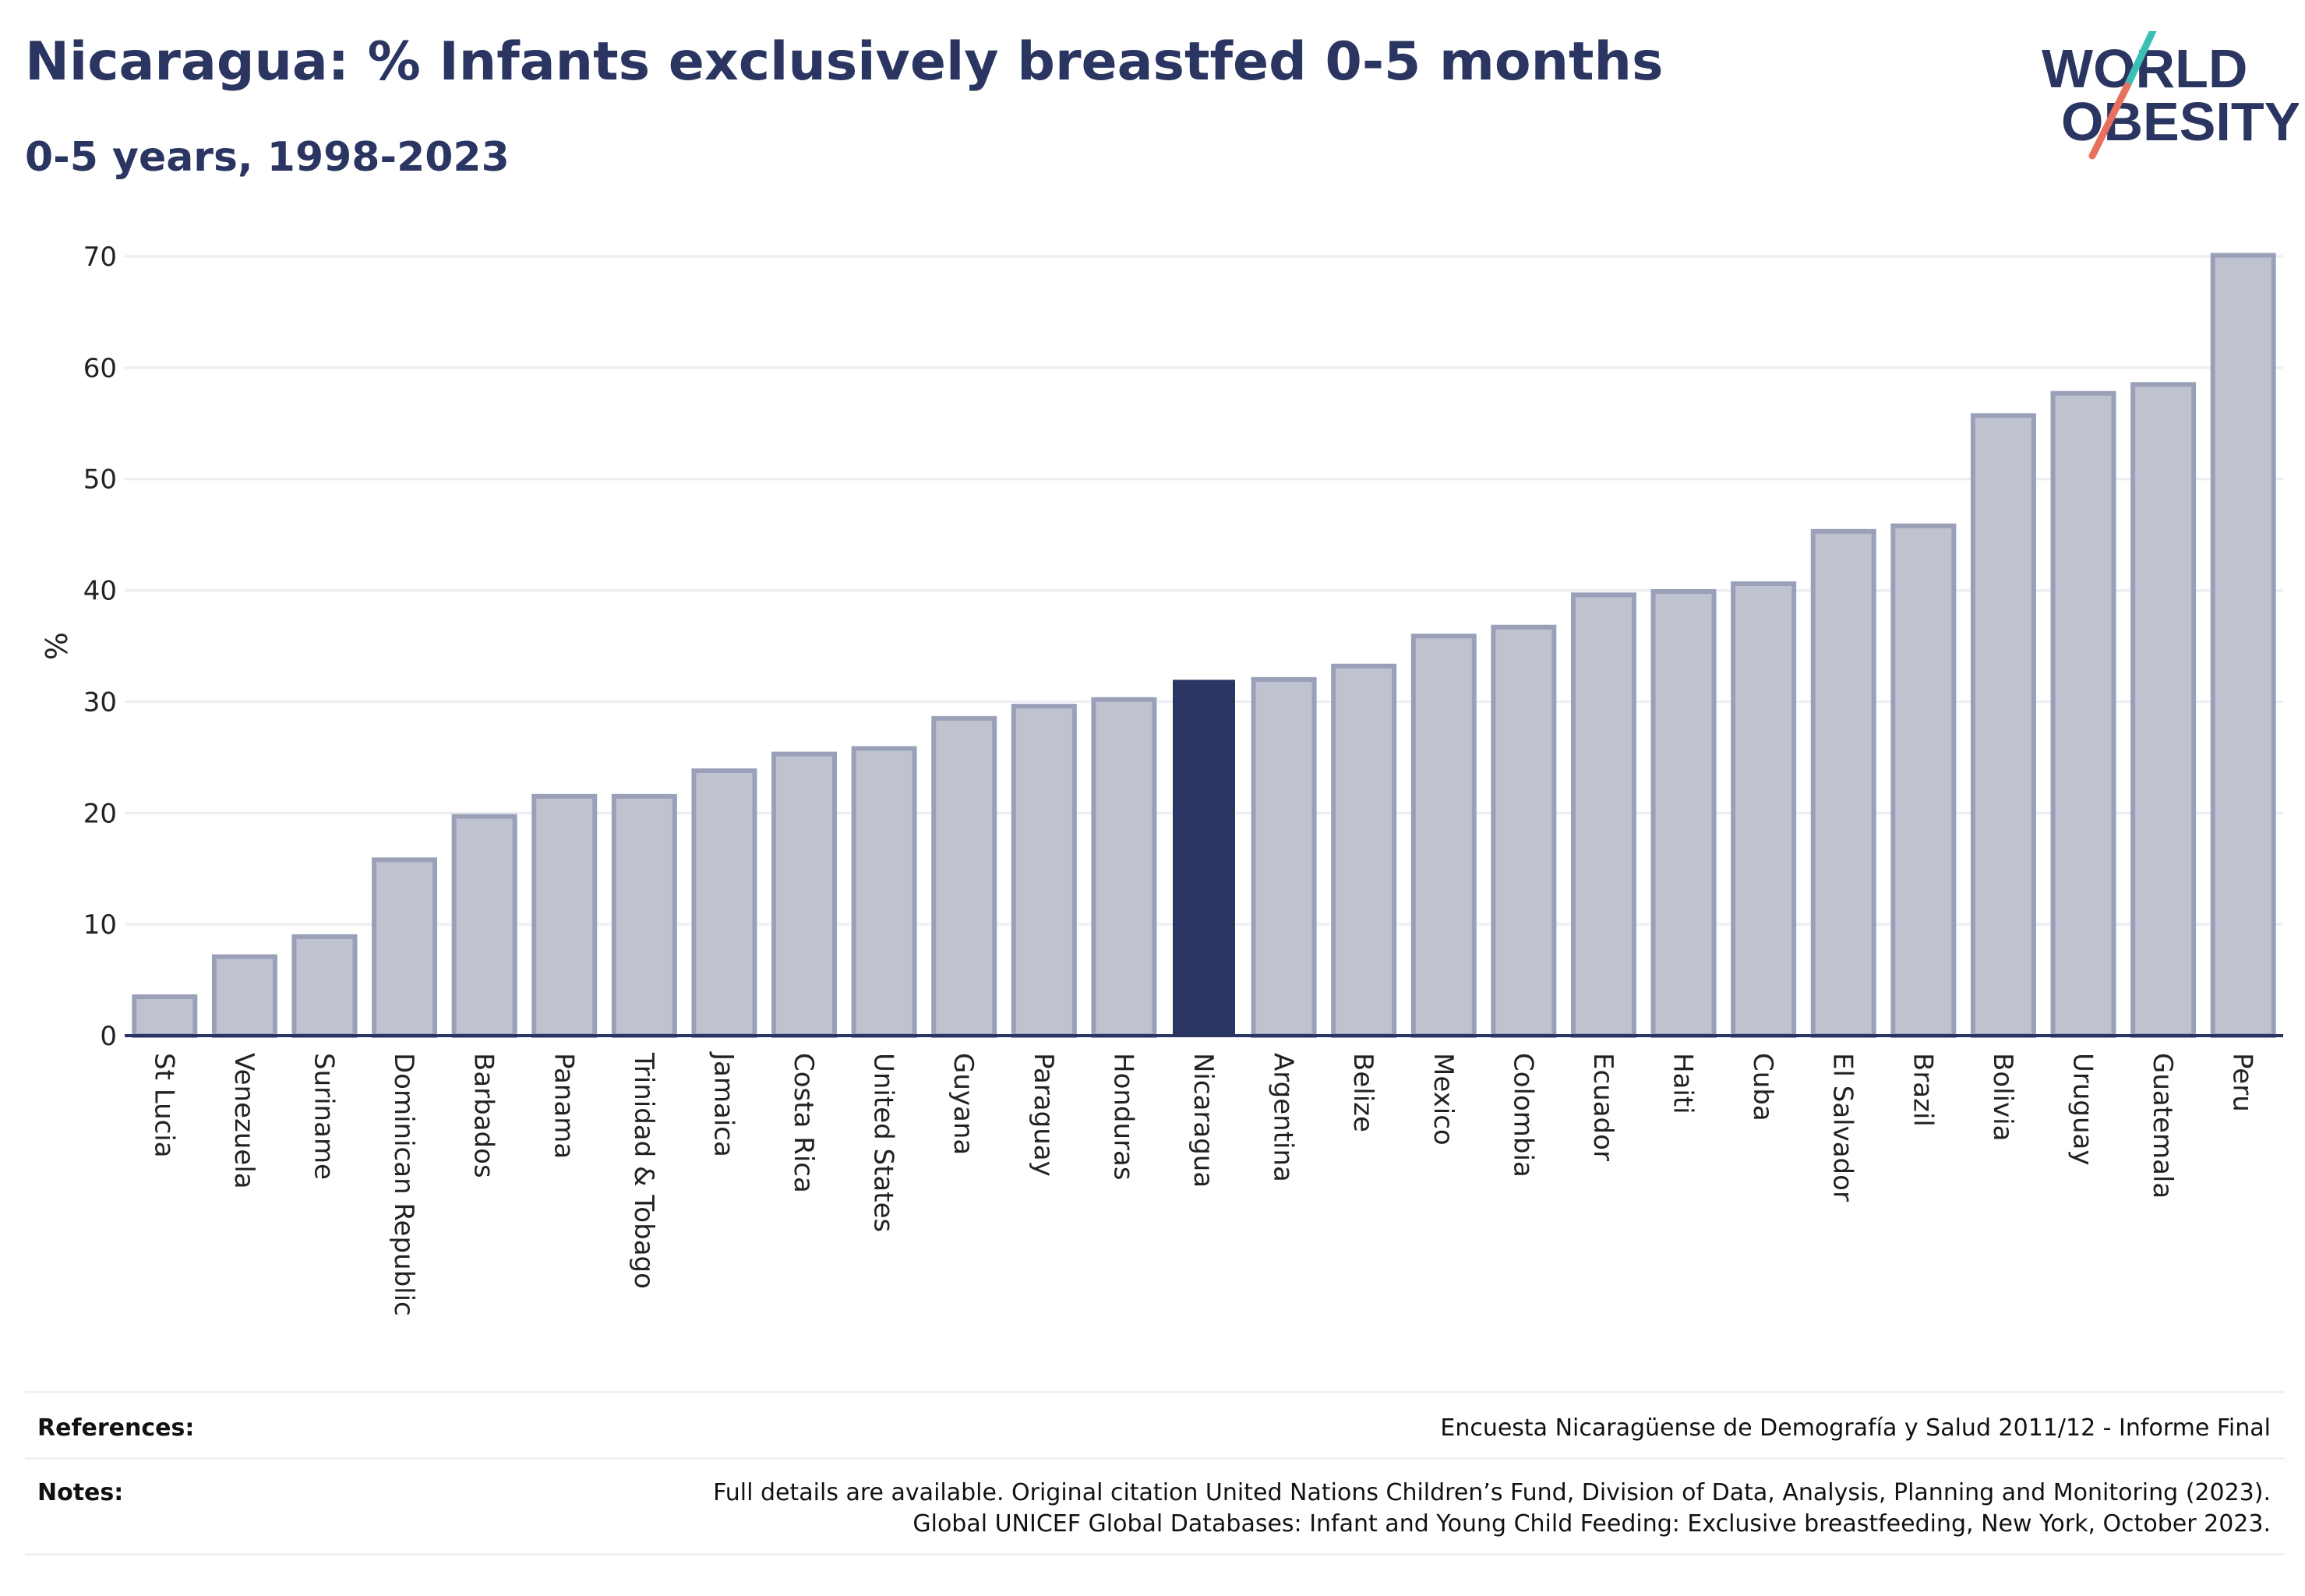 Image resolution: width=2305 pixels, height=1596 pixels. What do you see at coordinates (1362, 1092) in the screenshot?
I see `x-tick-label: Belize` at bounding box center [1362, 1092].